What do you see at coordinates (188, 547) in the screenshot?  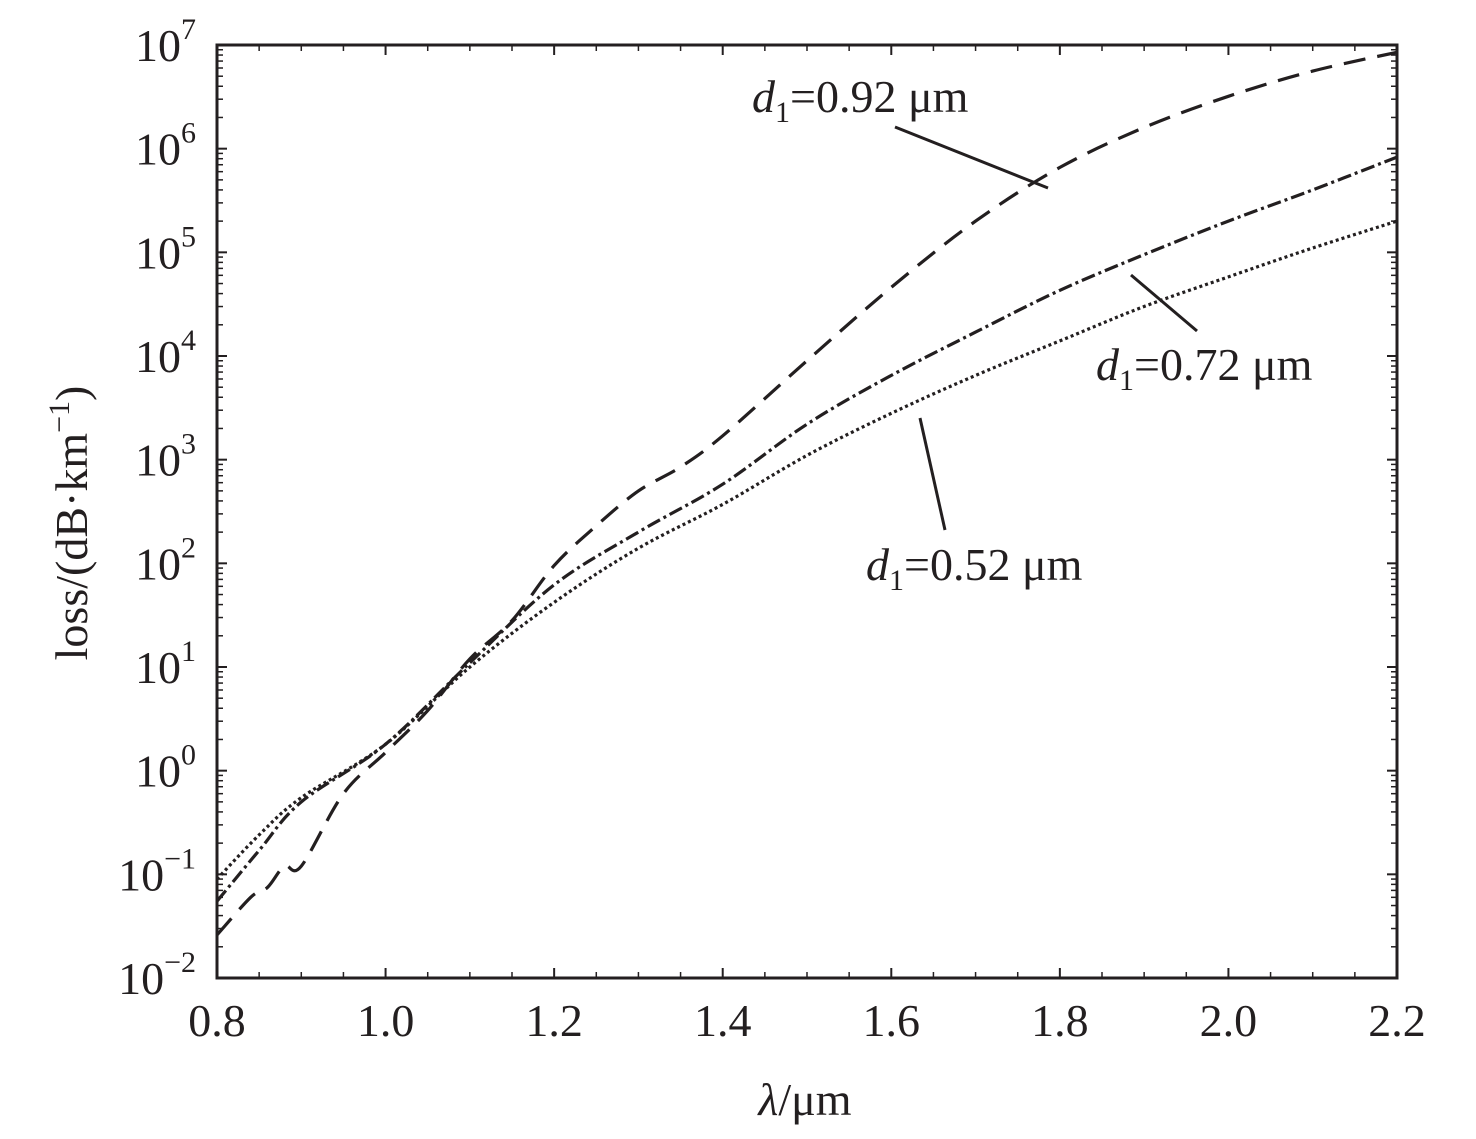 I see `y-tick-exp: 2` at bounding box center [188, 547].